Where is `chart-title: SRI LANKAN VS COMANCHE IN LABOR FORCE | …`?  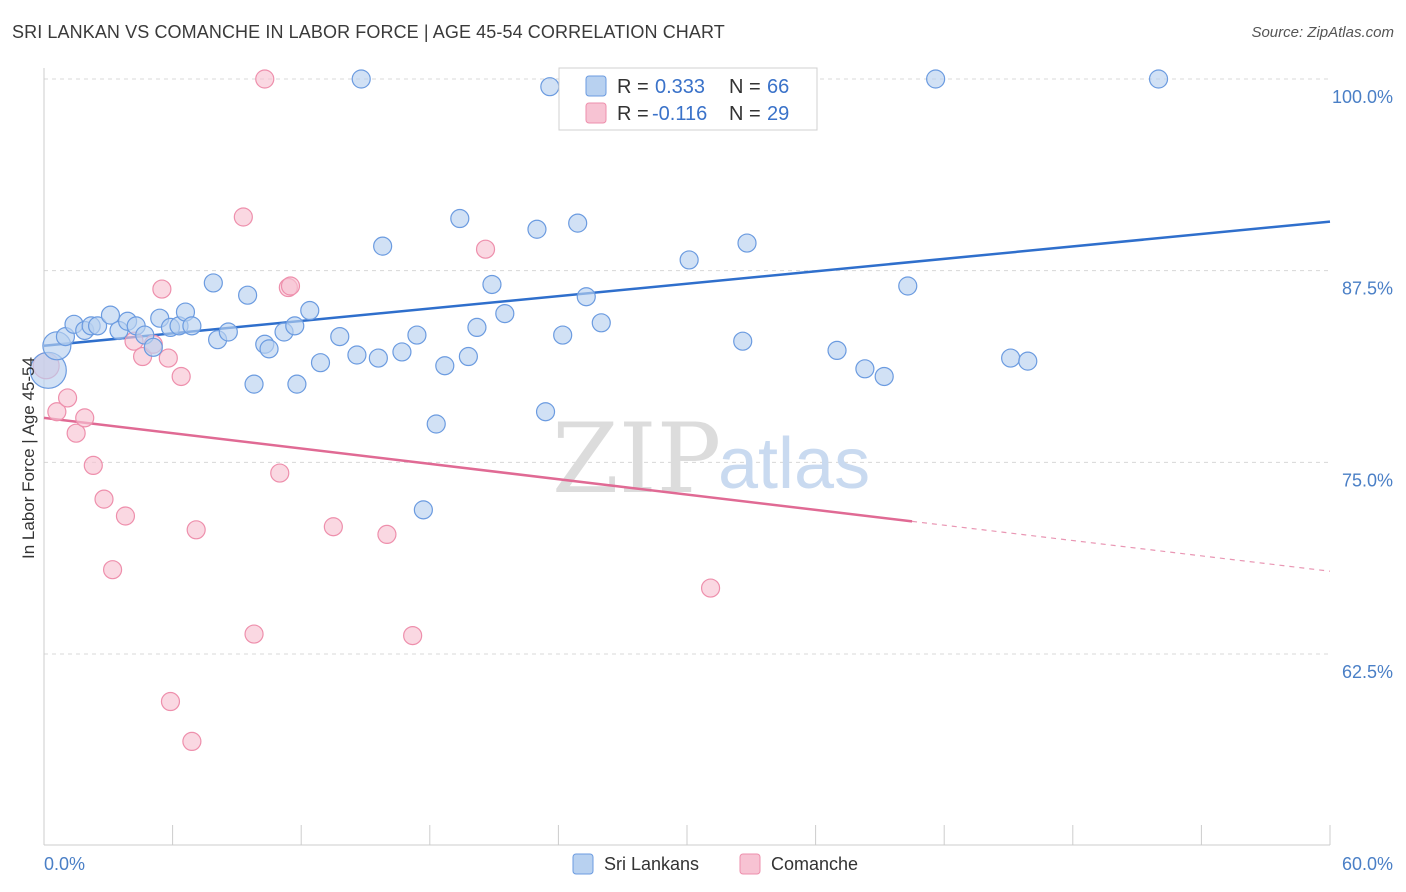
chart-title: SRI LANKAN VS COMANCHE IN LABOR FORCE | … is located at coordinates (368, 32).